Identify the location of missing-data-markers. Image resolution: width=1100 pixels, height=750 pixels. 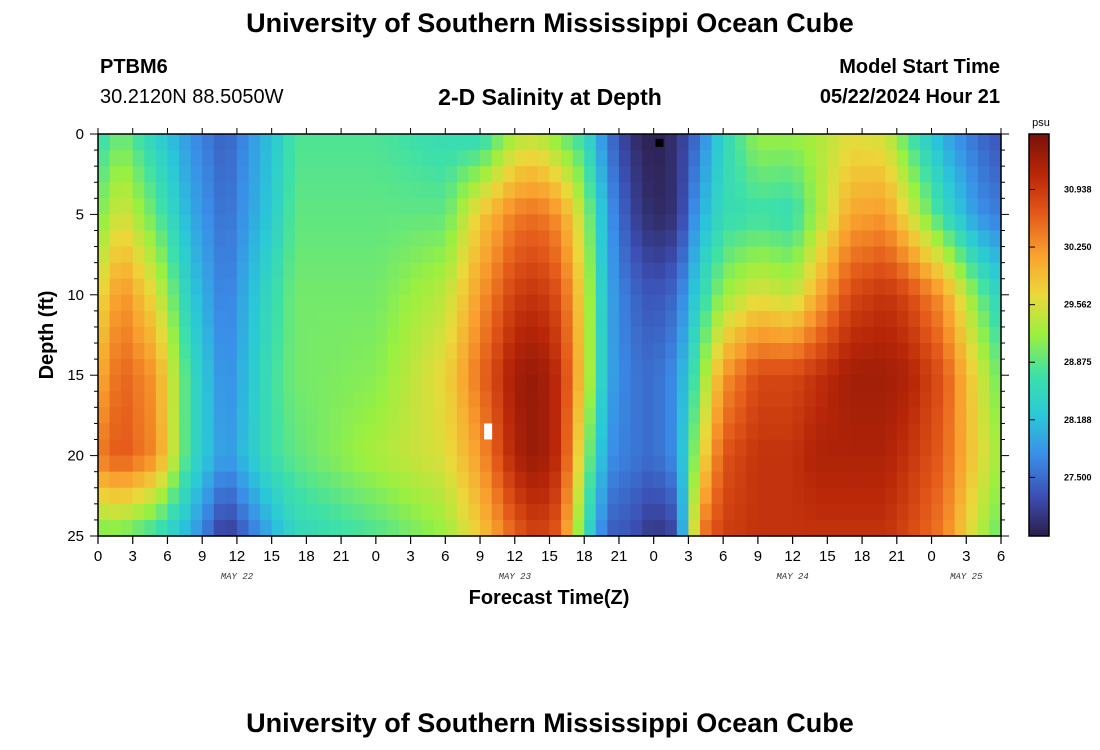
(574, 289).